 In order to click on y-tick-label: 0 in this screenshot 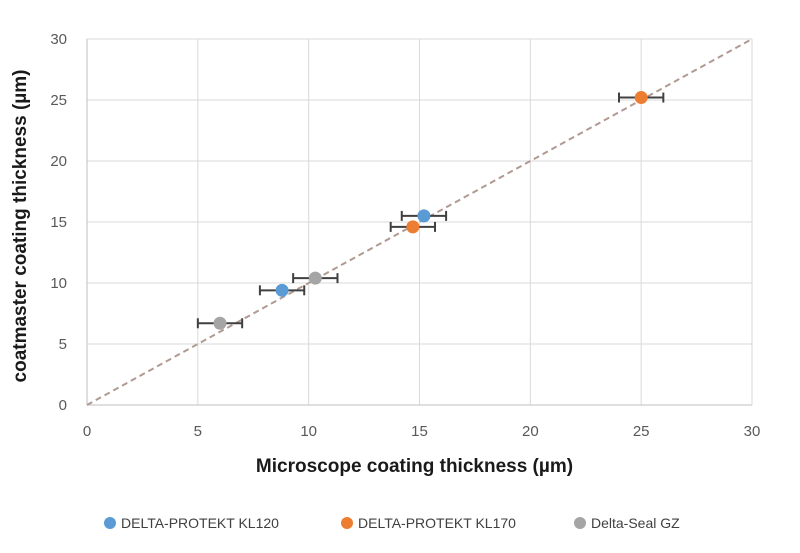, I will do `click(63, 405)`.